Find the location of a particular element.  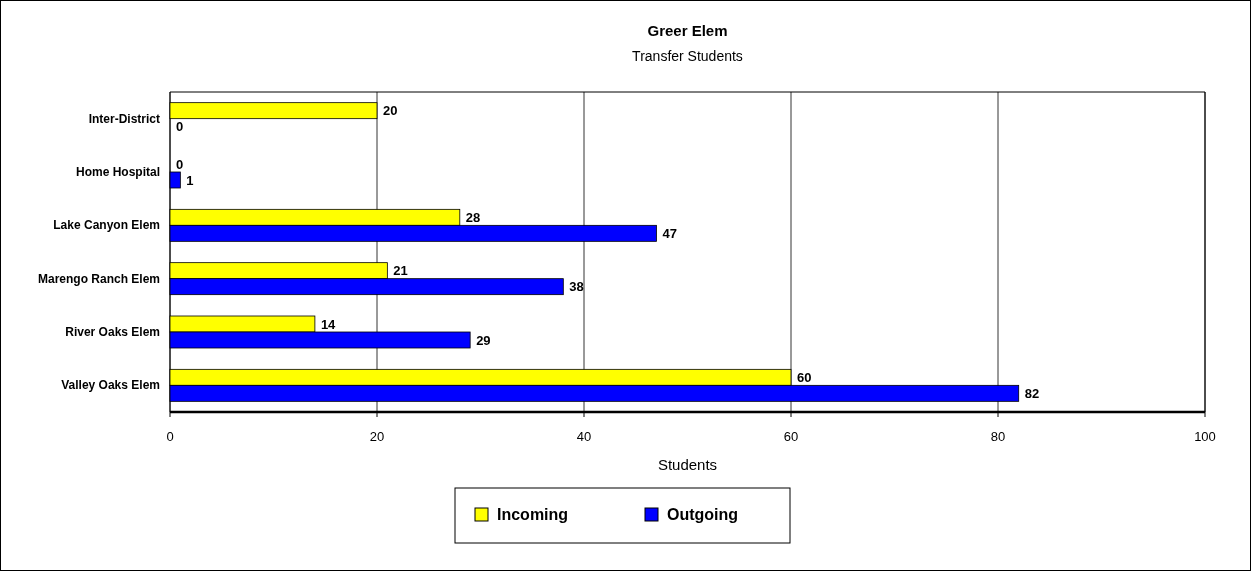

x-tick-label: 80 is located at coordinates (998, 436).